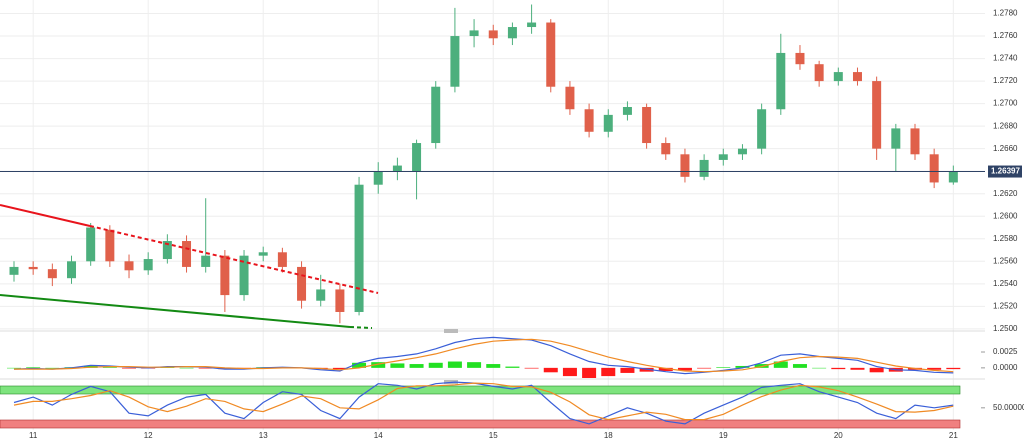  Describe the element at coordinates (480, 424) in the screenshot. I see `oversold-band` at that location.